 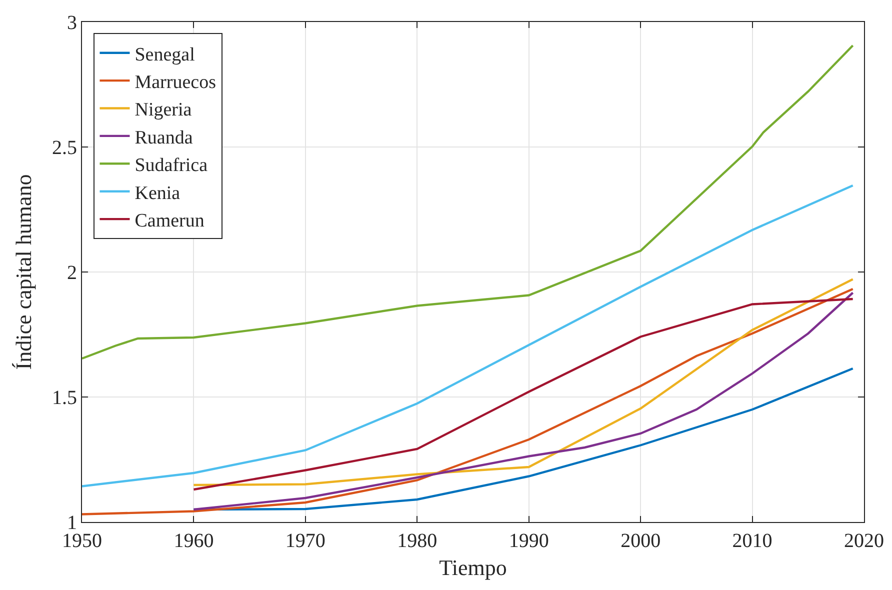 I want to click on x-tick-label: 2020, so click(x=864, y=541).